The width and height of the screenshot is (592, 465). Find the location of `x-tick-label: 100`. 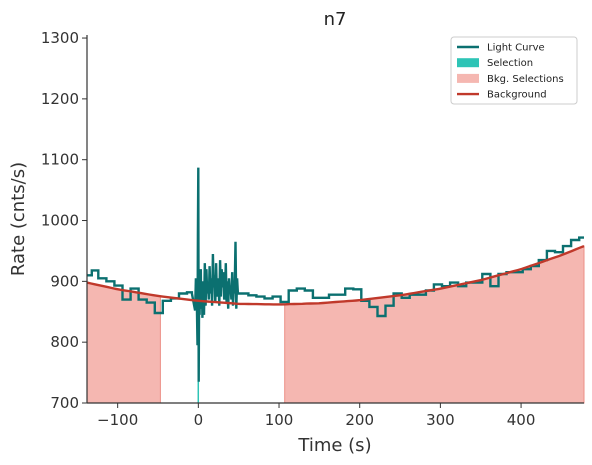

x-tick-label: 100 is located at coordinates (279, 420).